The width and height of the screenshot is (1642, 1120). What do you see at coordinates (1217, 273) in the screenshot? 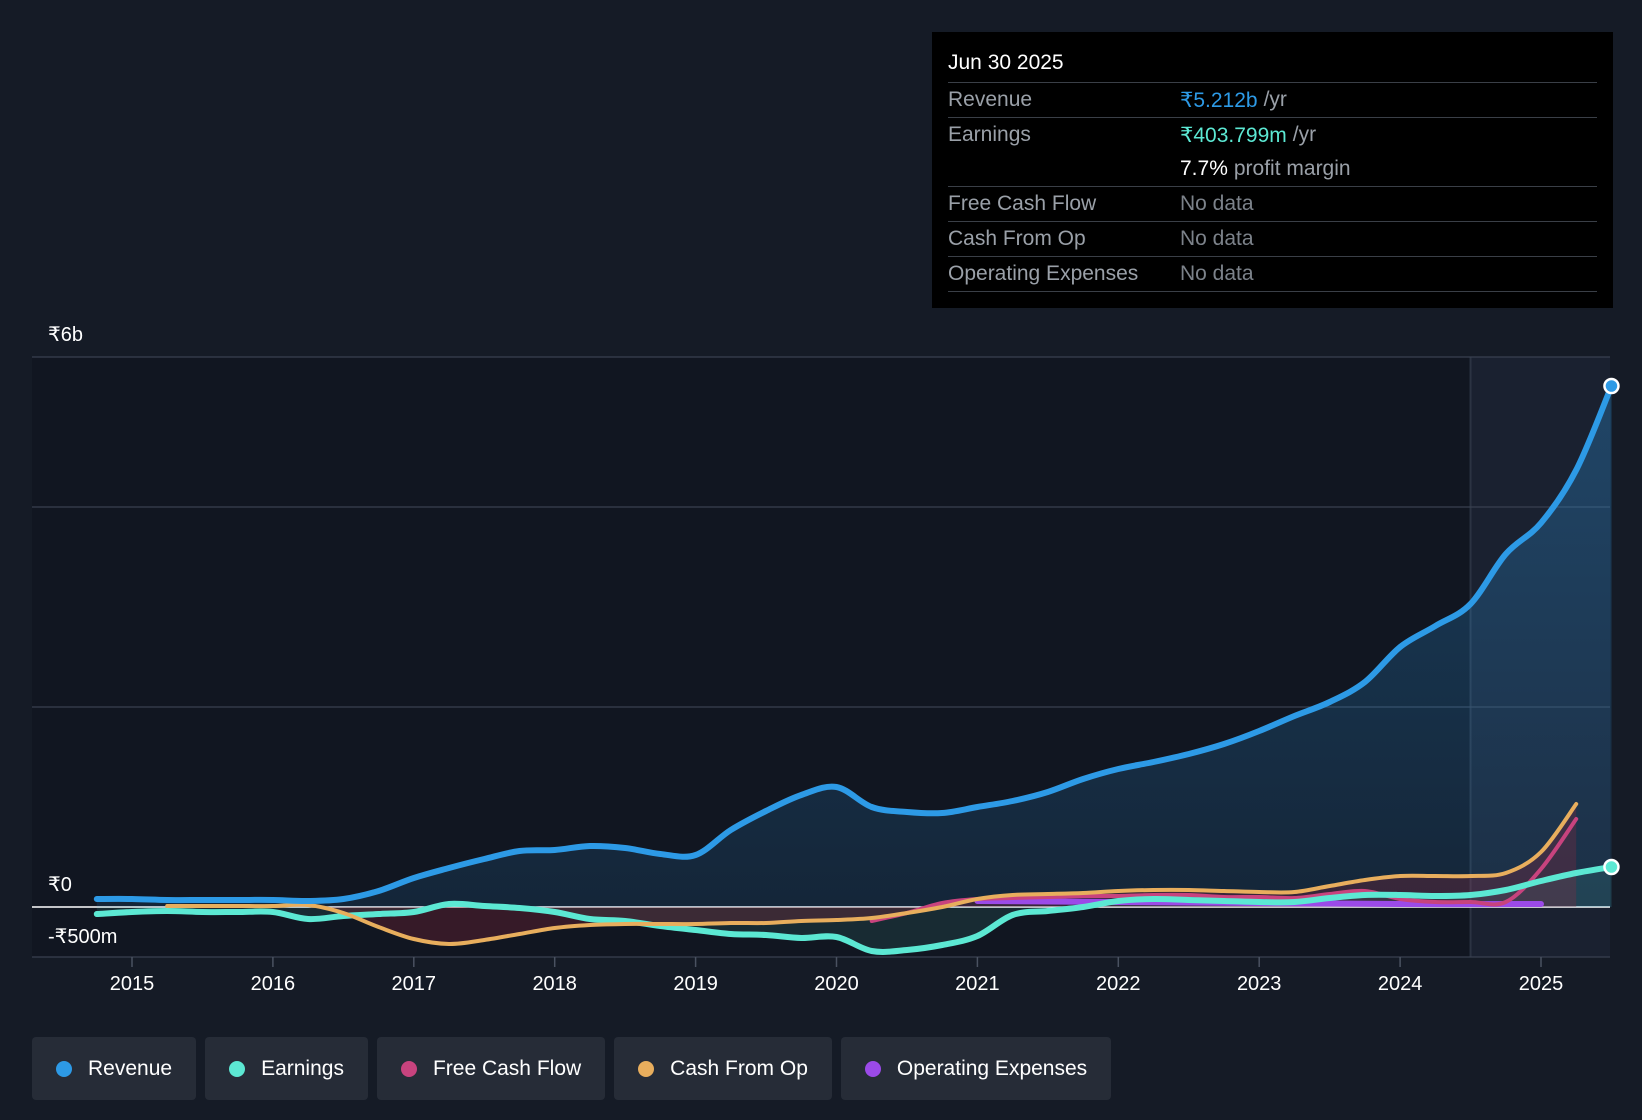
I see `tooltip-value-opex: No data` at bounding box center [1217, 273].